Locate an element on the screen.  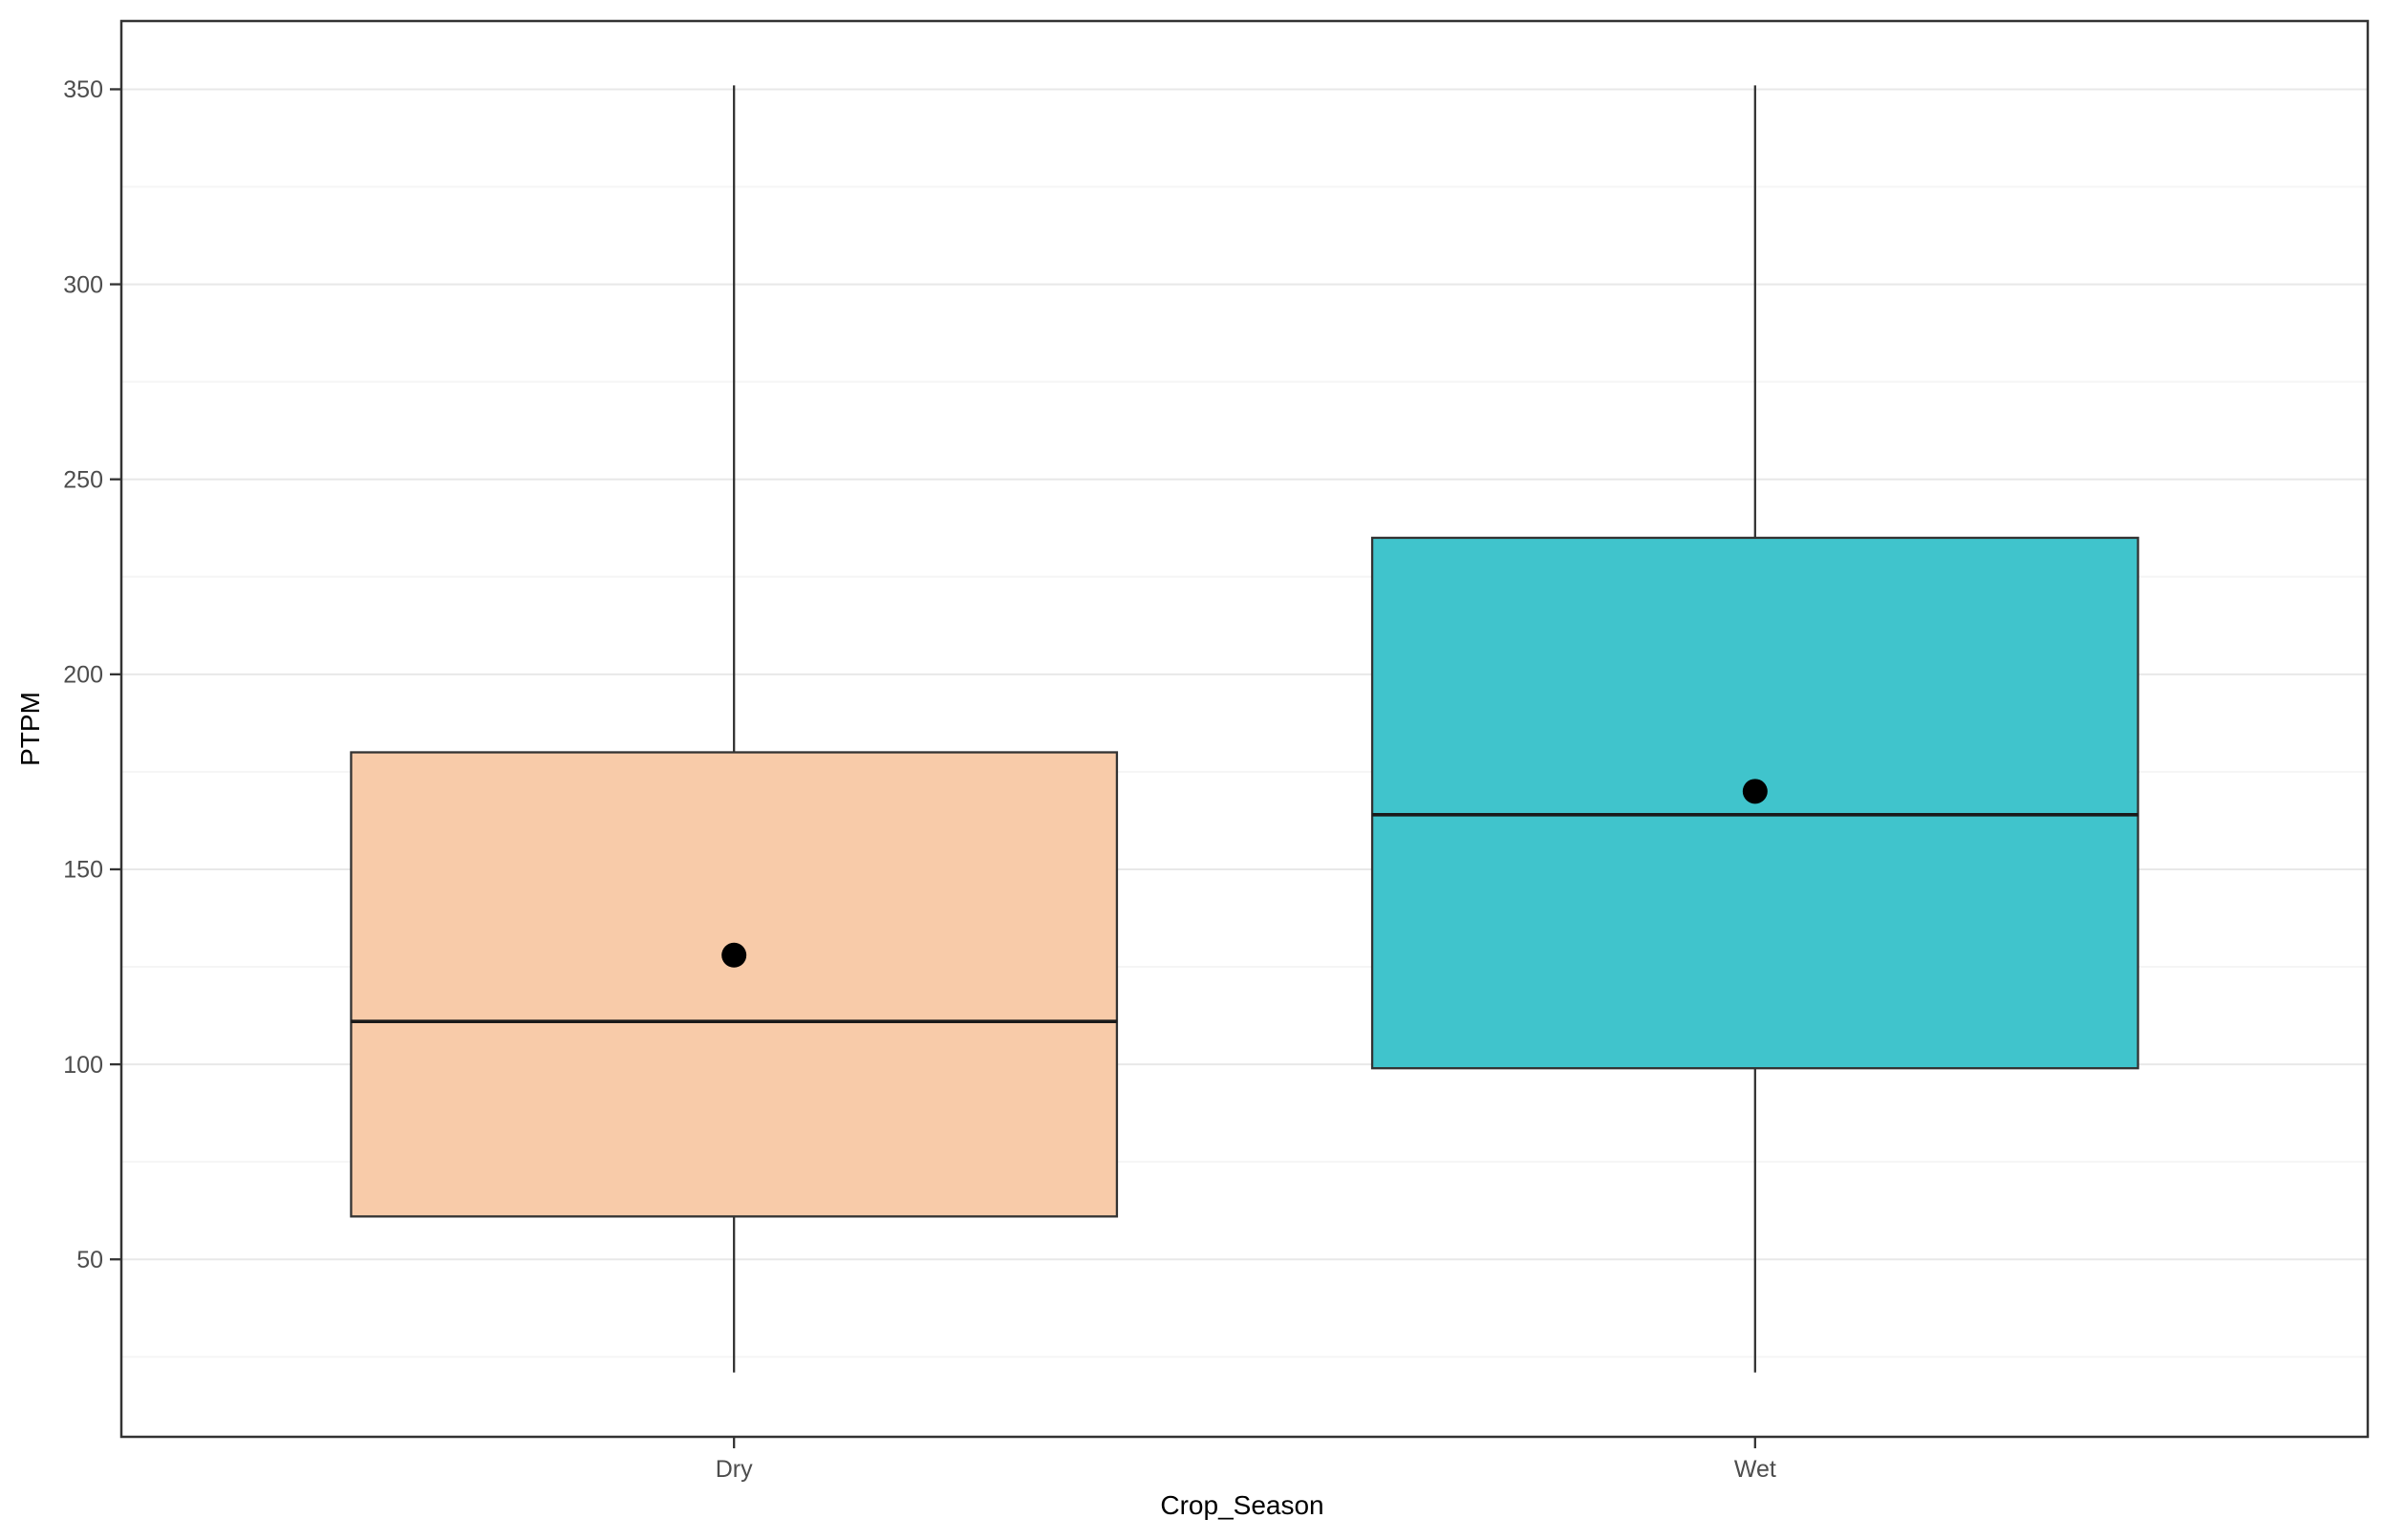
y-axis-title: PTPM is located at coordinates (30, 729).